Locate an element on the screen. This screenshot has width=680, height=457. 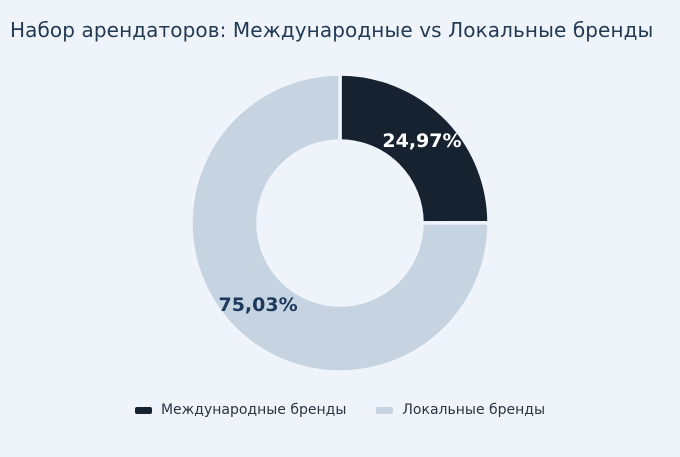
legend-swatch-local is located at coordinates (385, 410).